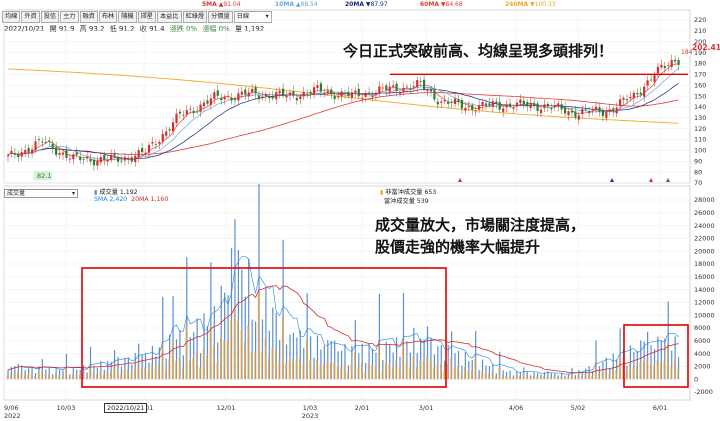  I want to click on signal-triangle-icon, so click(651, 180).